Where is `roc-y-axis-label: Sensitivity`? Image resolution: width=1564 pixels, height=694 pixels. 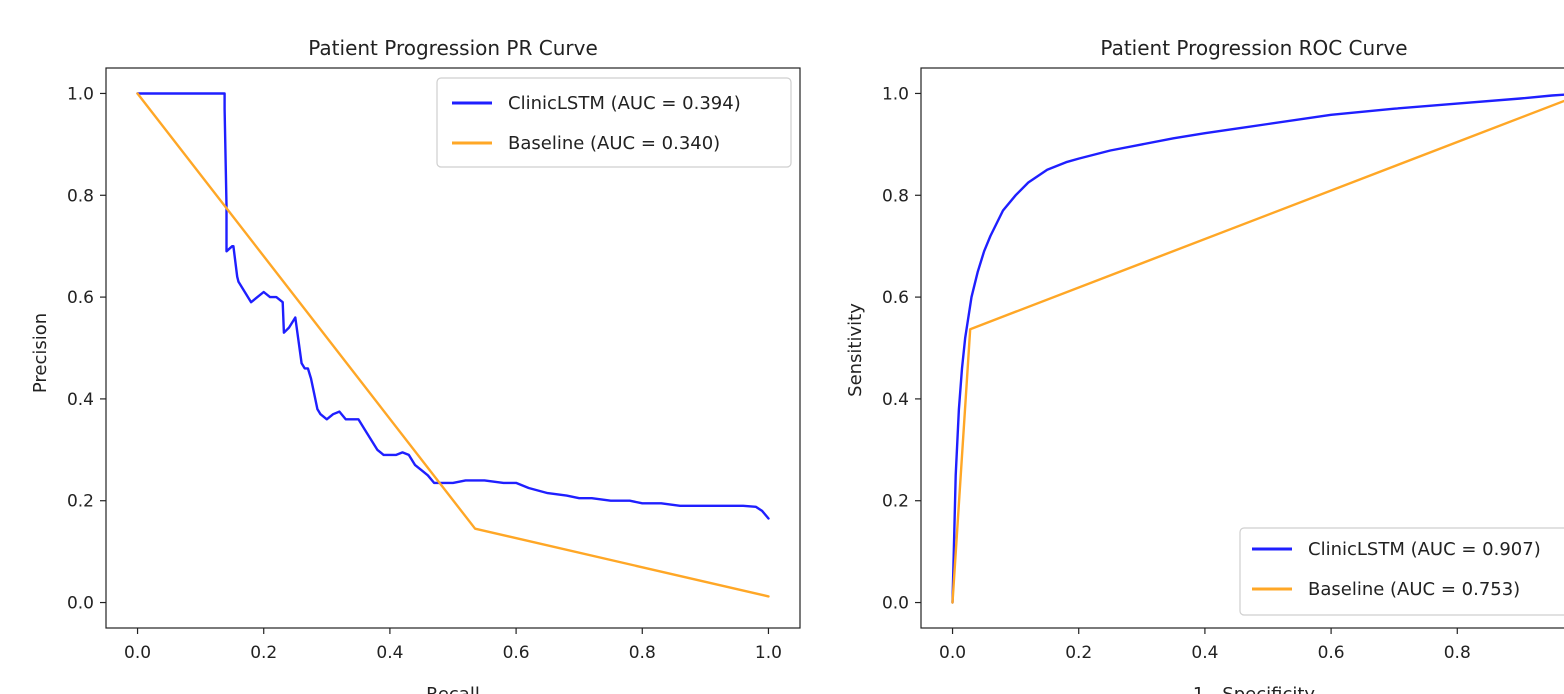
roc-y-axis-label: Sensitivity is located at coordinates (855, 350).